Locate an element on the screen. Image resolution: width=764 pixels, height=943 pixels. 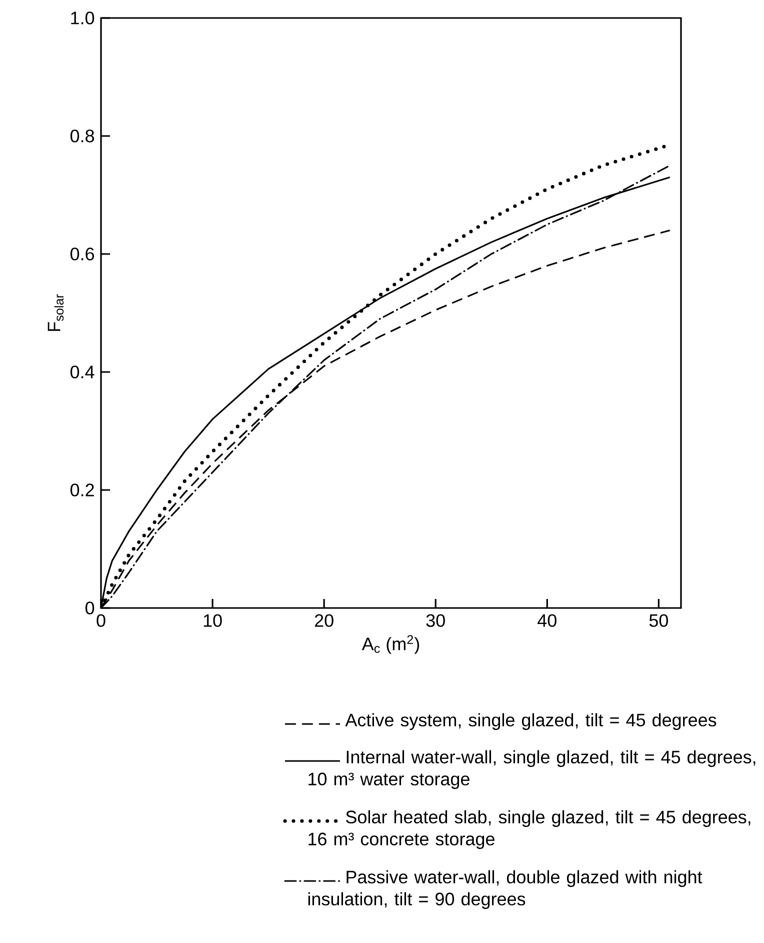
y-tick-label: 0.6 is located at coordinates (82, 254).